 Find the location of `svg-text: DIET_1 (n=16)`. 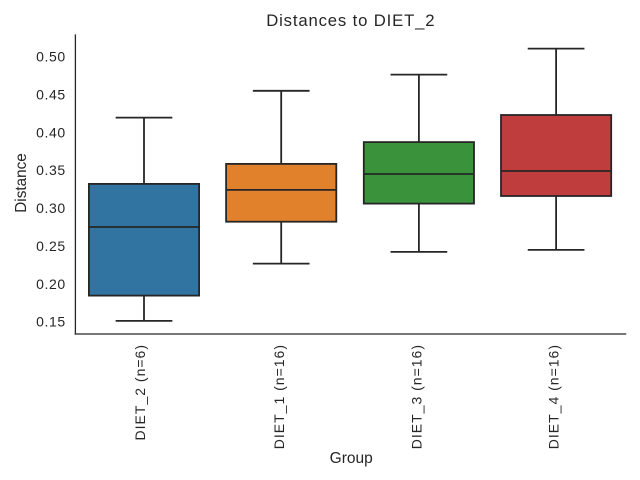

svg-text: DIET_1 (n=16) is located at coordinates (279, 396).